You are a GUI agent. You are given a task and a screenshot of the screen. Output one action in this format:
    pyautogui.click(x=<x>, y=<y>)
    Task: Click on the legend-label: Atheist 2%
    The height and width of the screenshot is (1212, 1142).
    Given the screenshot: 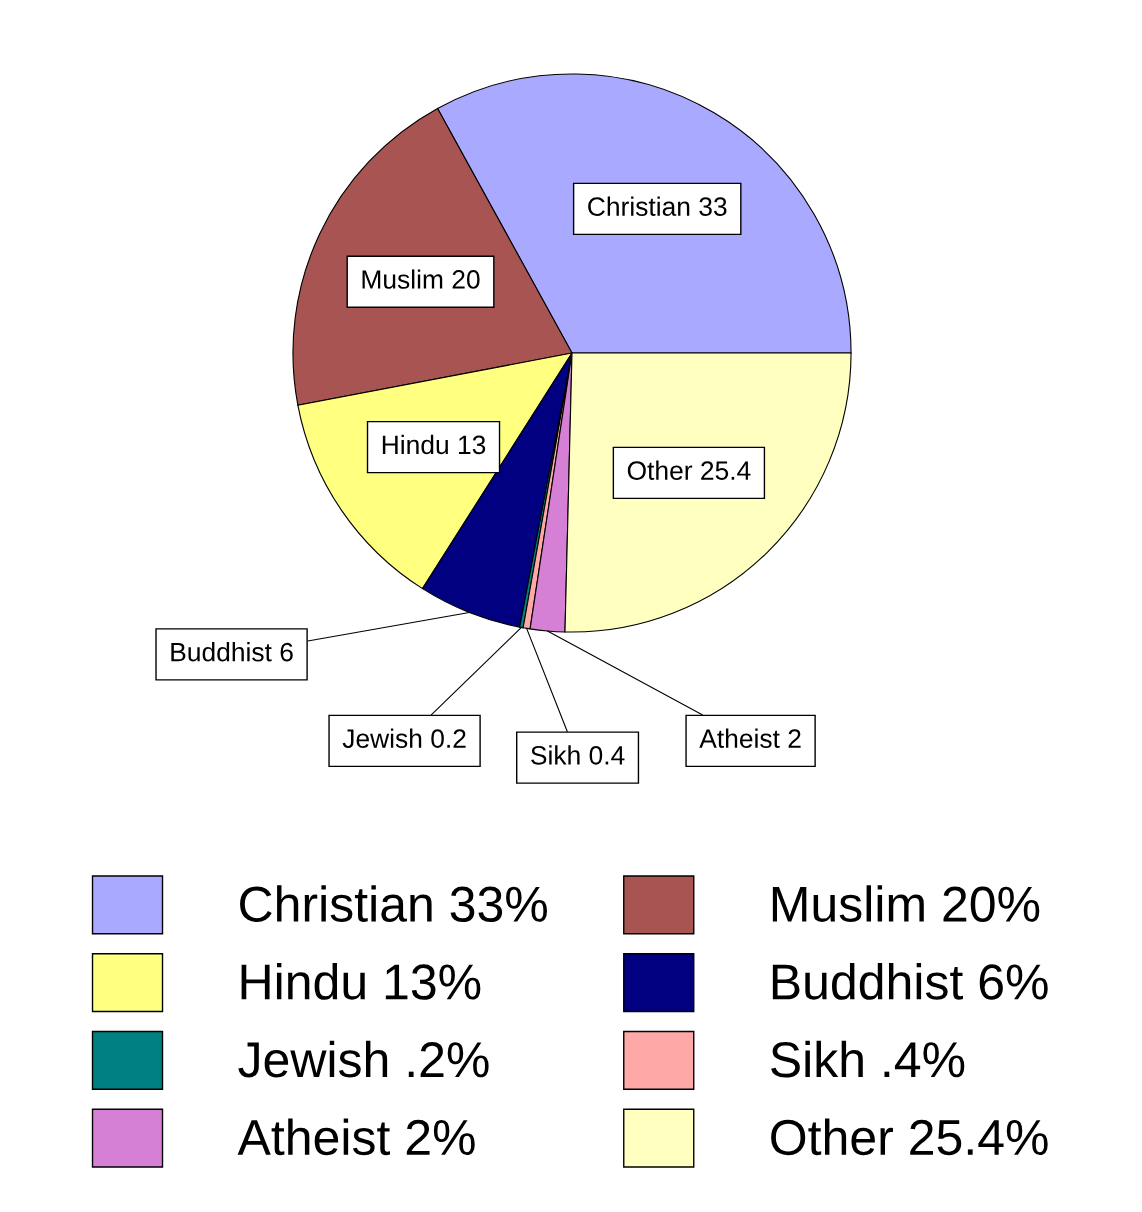 What is the action you would take?
    pyautogui.click(x=356, y=1137)
    